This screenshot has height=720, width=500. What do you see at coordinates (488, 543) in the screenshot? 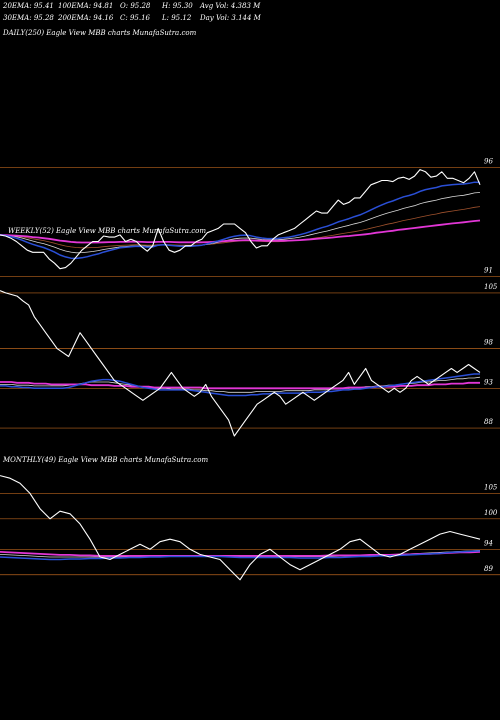
I see `y-tick-label: 94` at bounding box center [488, 543].